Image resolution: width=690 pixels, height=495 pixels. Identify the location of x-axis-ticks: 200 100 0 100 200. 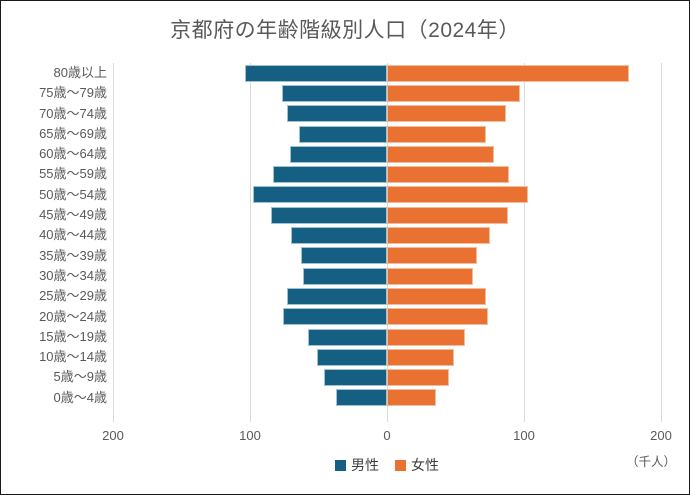
(387, 437).